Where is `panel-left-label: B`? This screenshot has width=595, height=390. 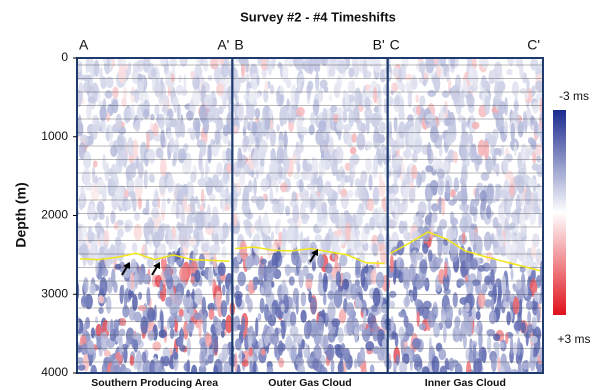
panel-left-label: B is located at coordinates (238, 45).